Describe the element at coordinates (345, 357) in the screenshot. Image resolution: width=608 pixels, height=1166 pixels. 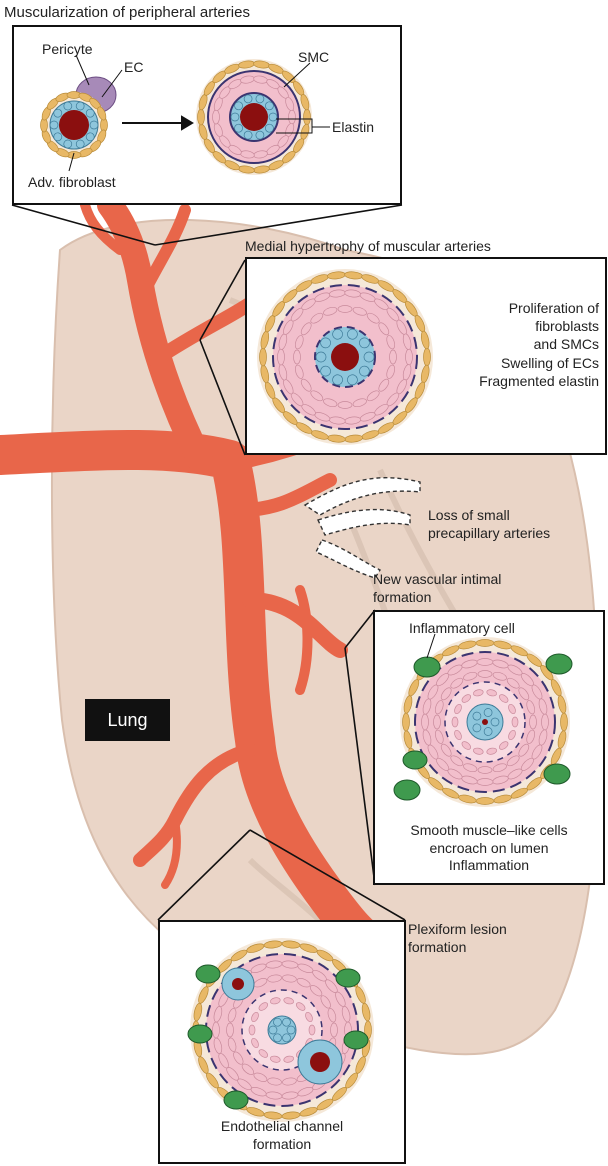
I see `panel2-illustration` at that location.